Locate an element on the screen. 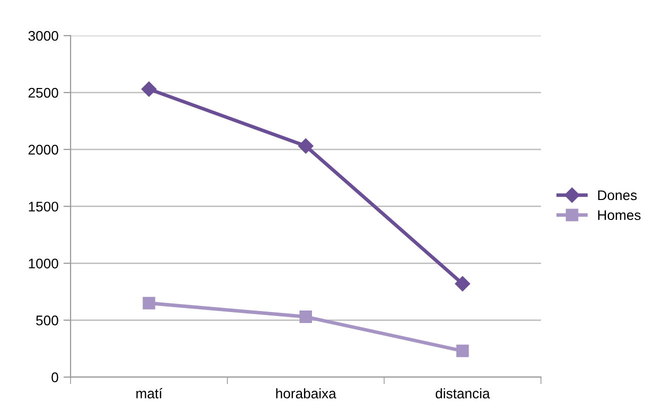 The image size is (672, 419). y-tick-label: 2500 is located at coordinates (43, 93).